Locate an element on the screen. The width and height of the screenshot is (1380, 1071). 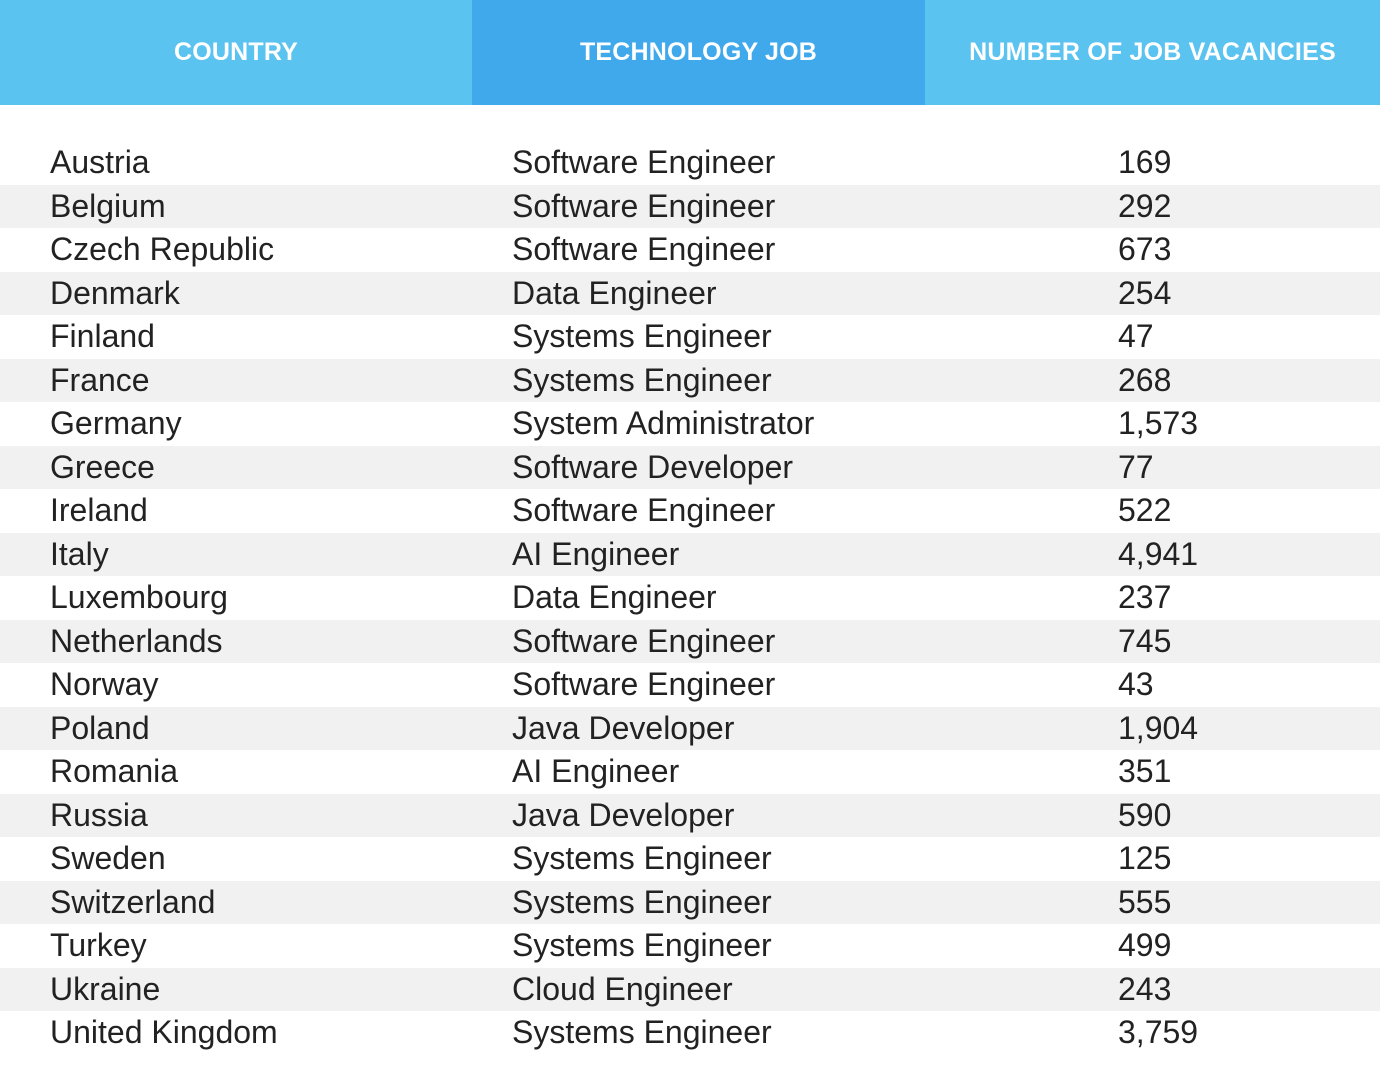
header-technology-job: TECHNOLOGY JOB is located at coordinates (698, 52).